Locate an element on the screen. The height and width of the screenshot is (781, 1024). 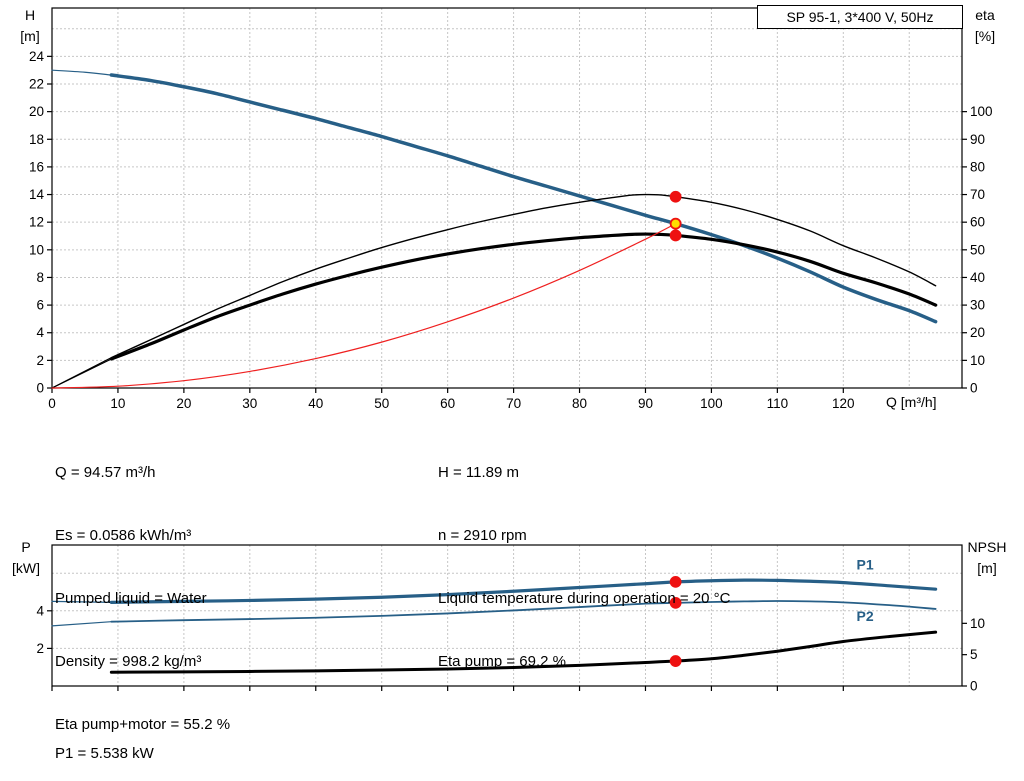
y-left-tick-label: 20 is located at coordinates (36, 111).